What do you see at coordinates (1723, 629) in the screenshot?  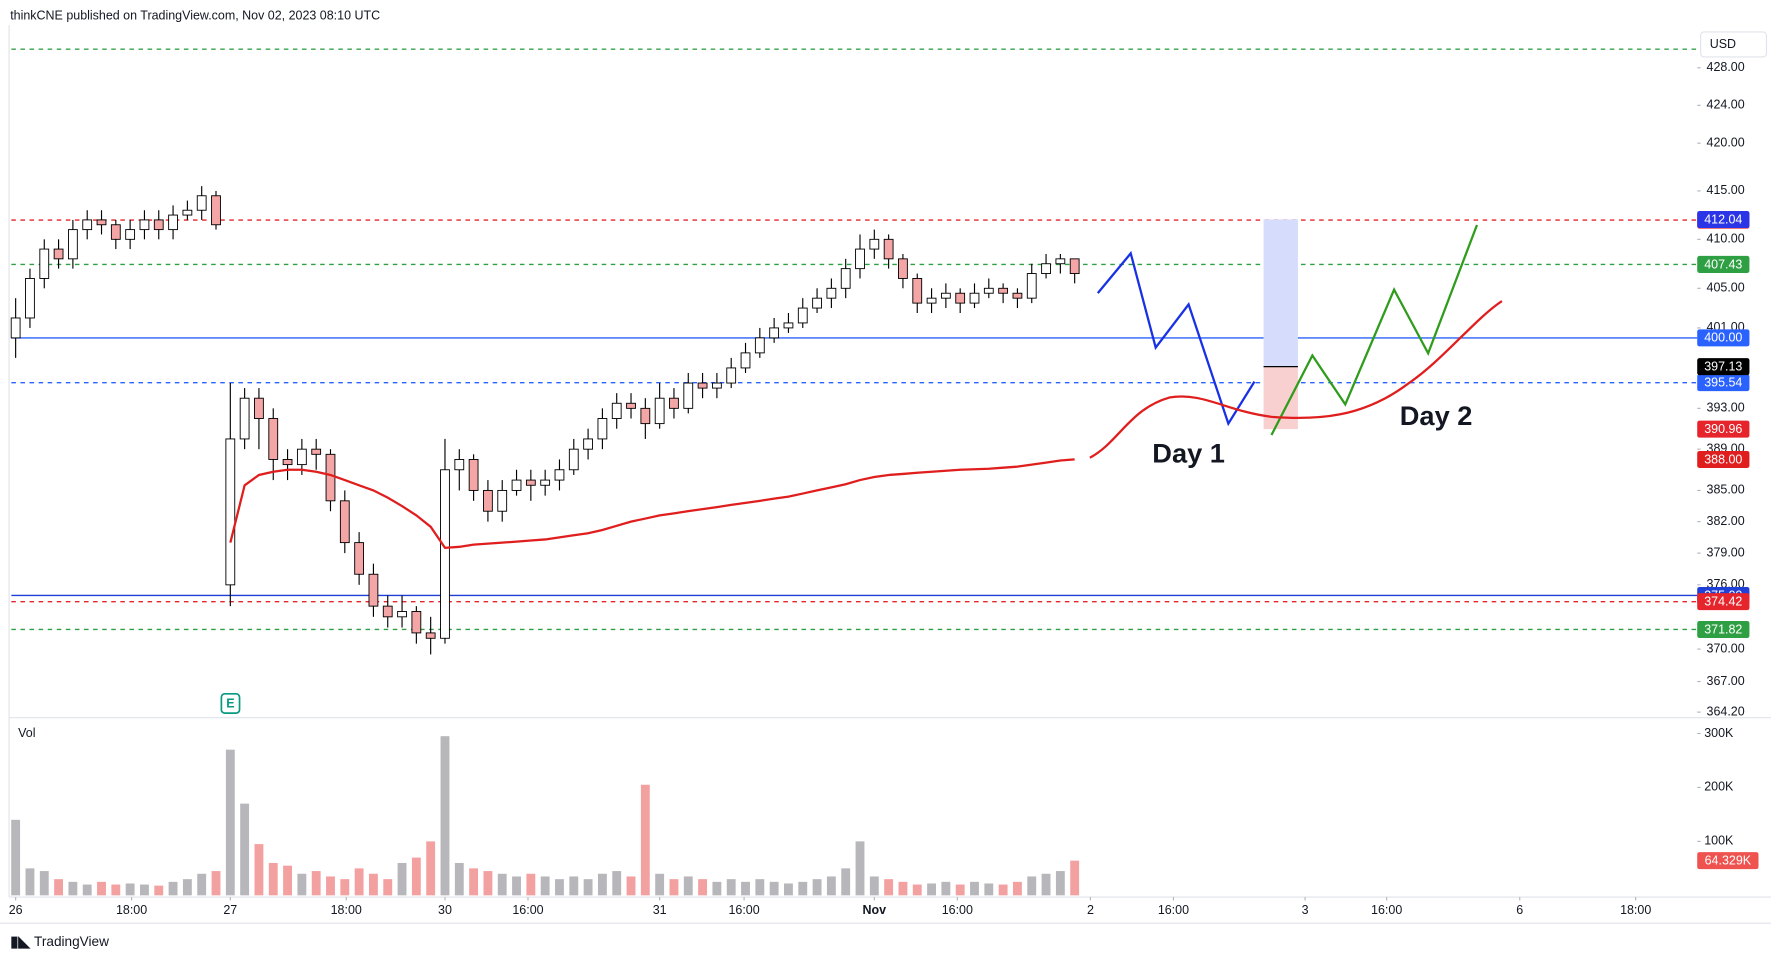 I see `level-label: 371.82` at bounding box center [1723, 629].